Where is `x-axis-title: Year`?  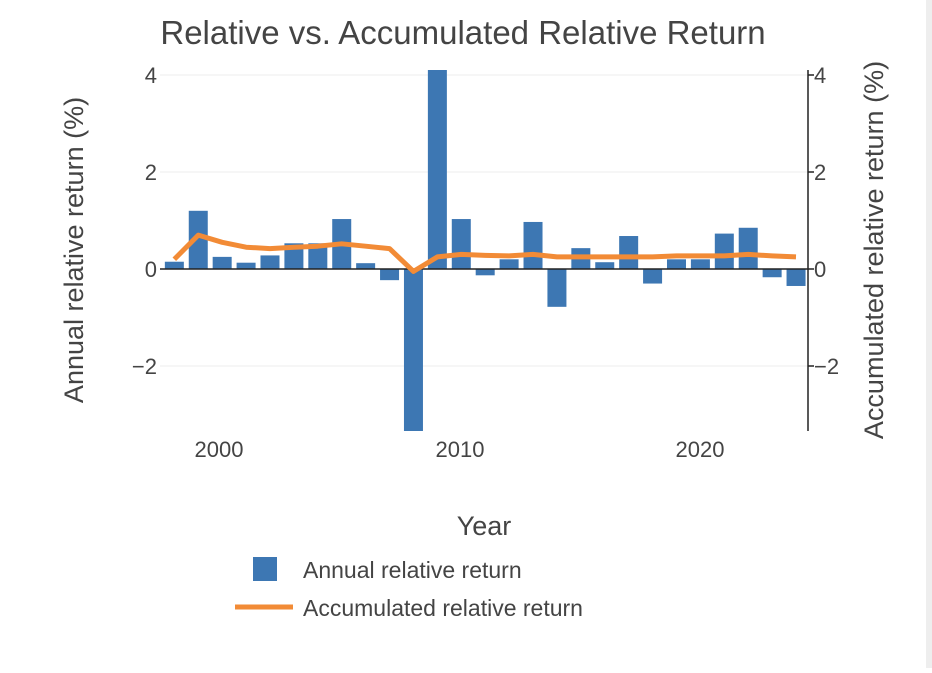
x-axis-title: Year is located at coordinates (484, 526).